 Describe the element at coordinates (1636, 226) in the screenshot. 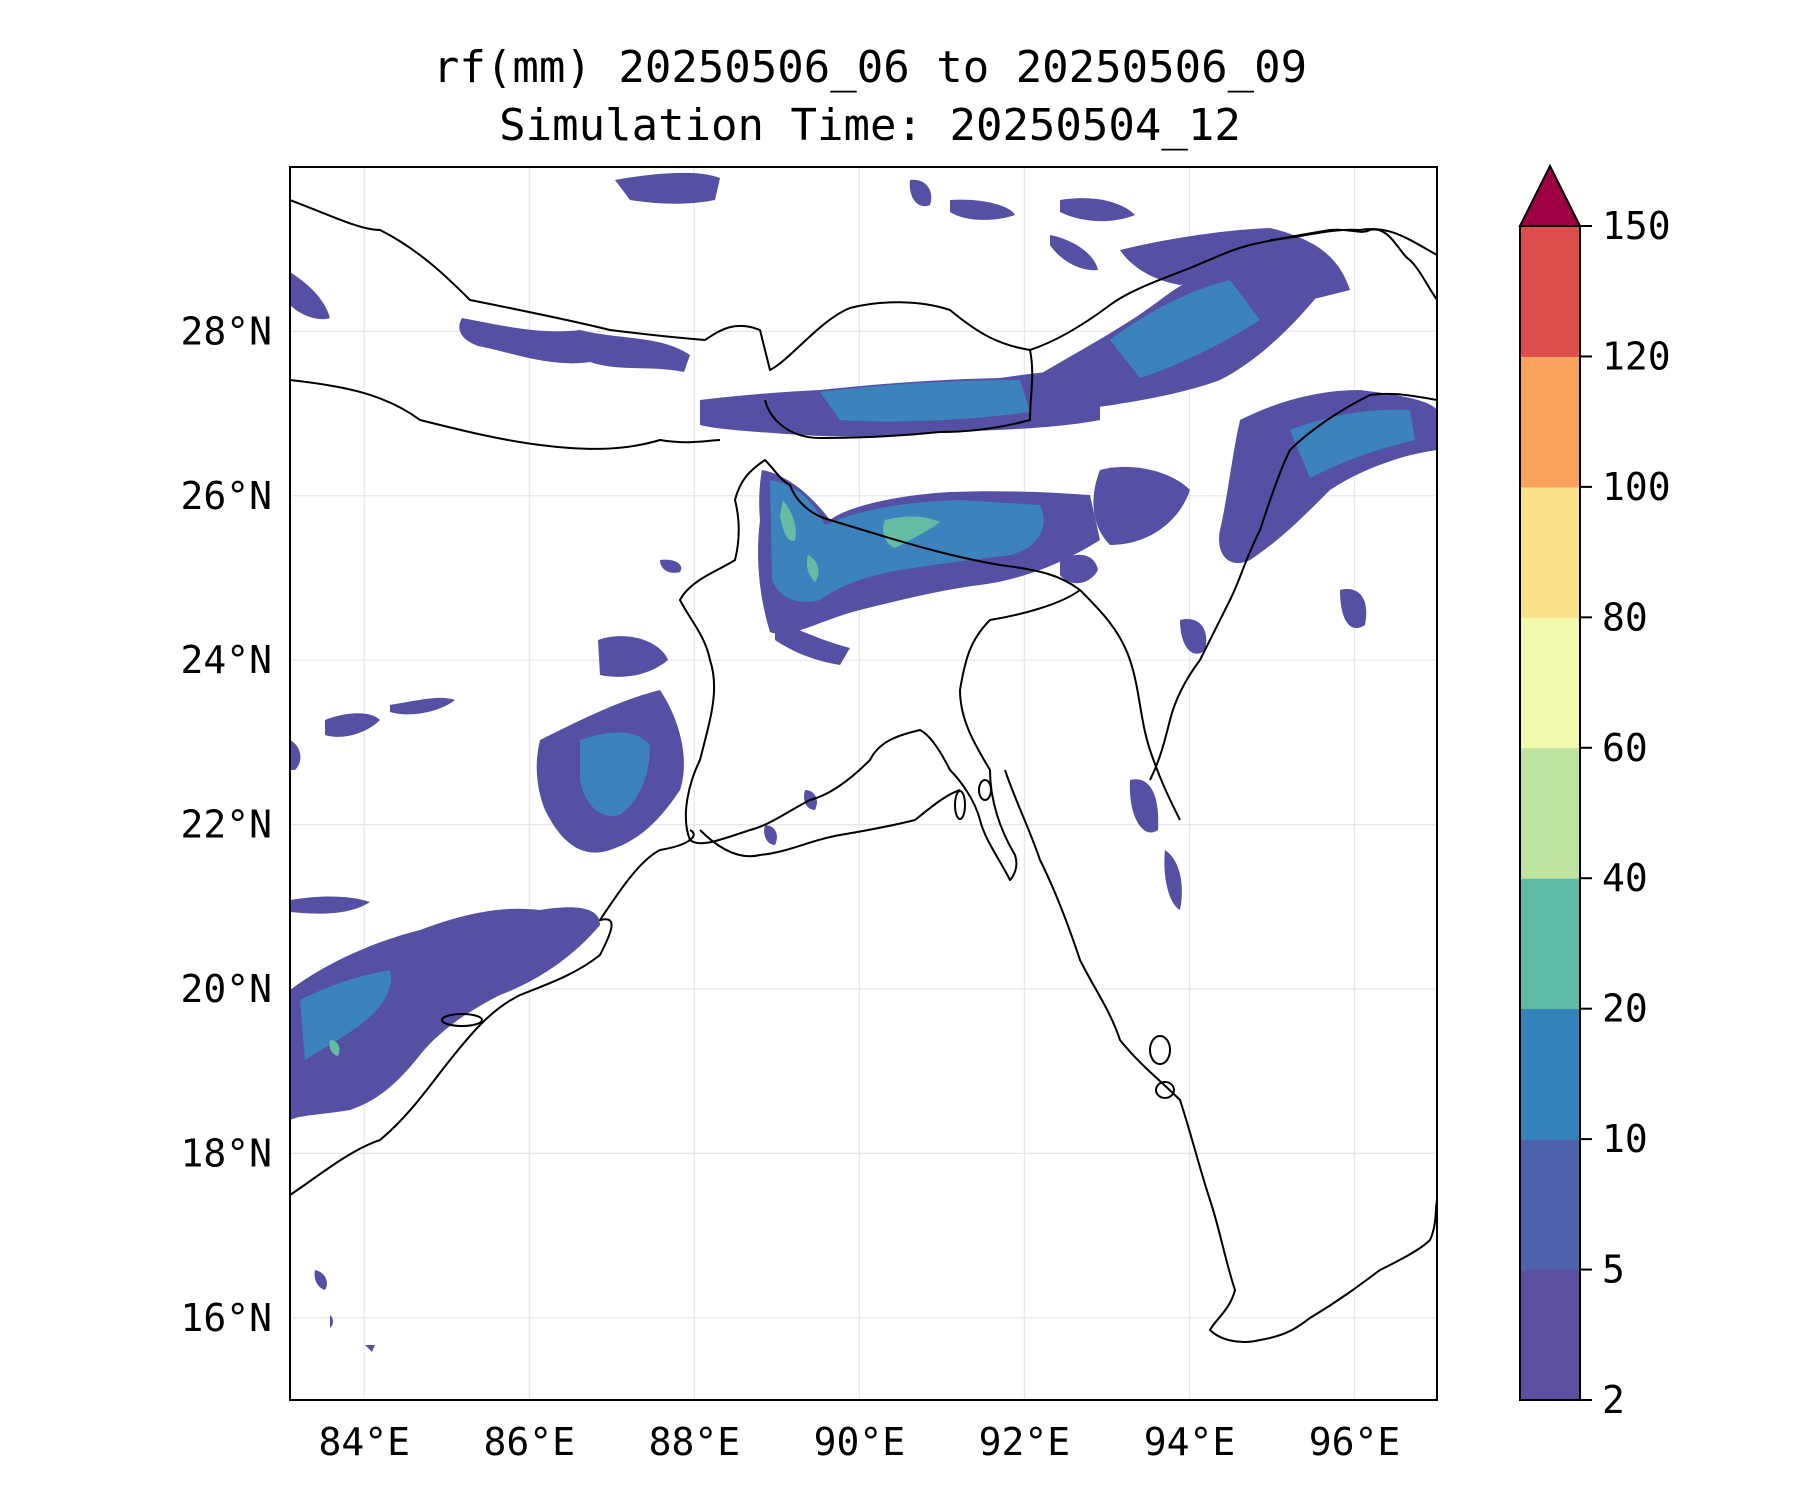

I see `colorbar-level-label: 150` at that location.